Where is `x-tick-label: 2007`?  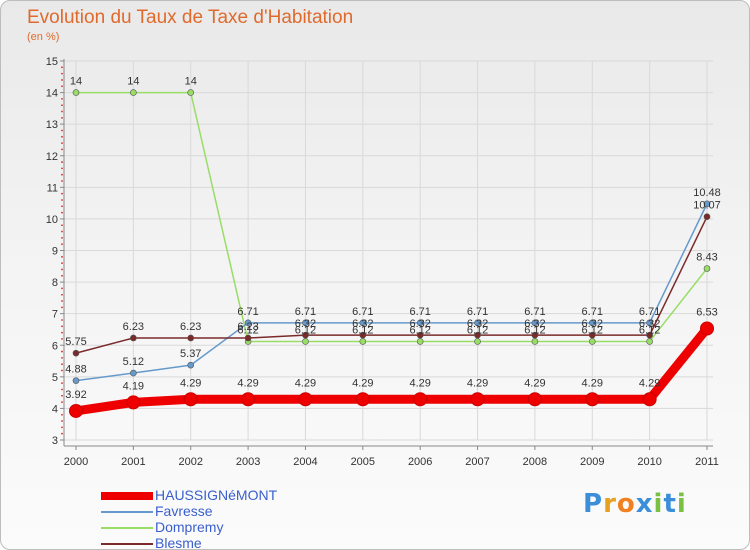
x-tick-label: 2007 is located at coordinates (477, 462).